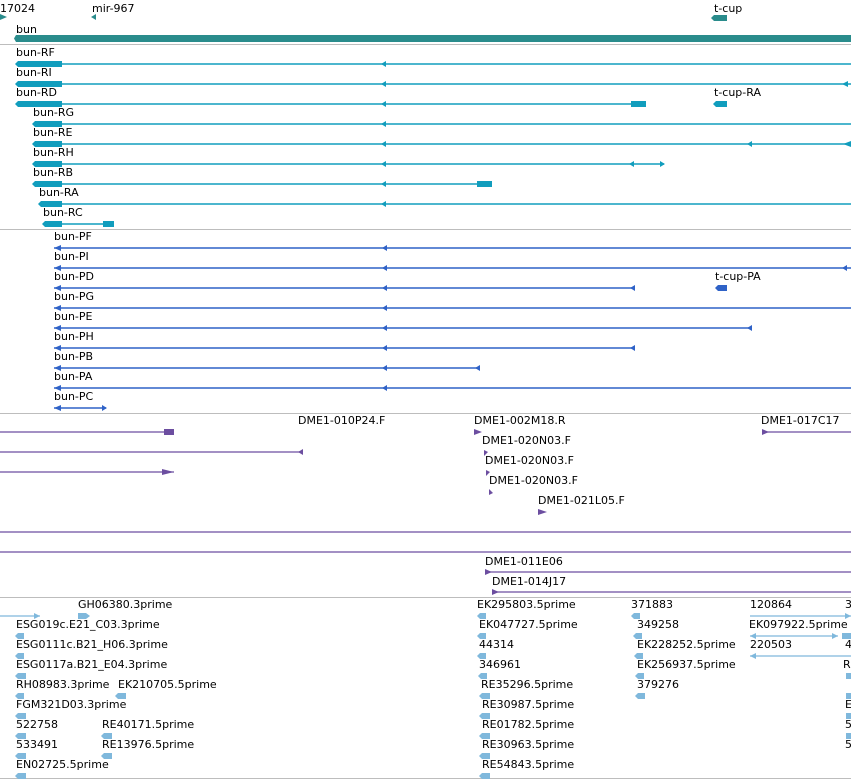 The width and height of the screenshot is (851, 781). What do you see at coordinates (478, 432) in the screenshot?
I see `clone-DME1-002M18.R-glyph` at bounding box center [478, 432].